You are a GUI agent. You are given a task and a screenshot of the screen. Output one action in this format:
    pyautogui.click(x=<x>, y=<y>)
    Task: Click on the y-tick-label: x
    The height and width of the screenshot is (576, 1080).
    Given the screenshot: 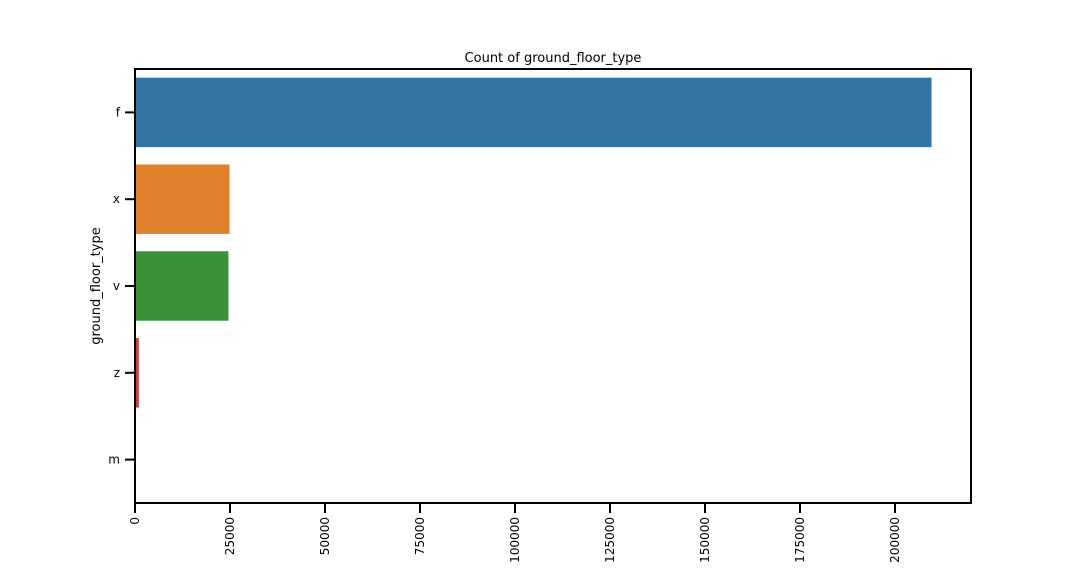 What is the action you would take?
    pyautogui.click(x=116, y=199)
    